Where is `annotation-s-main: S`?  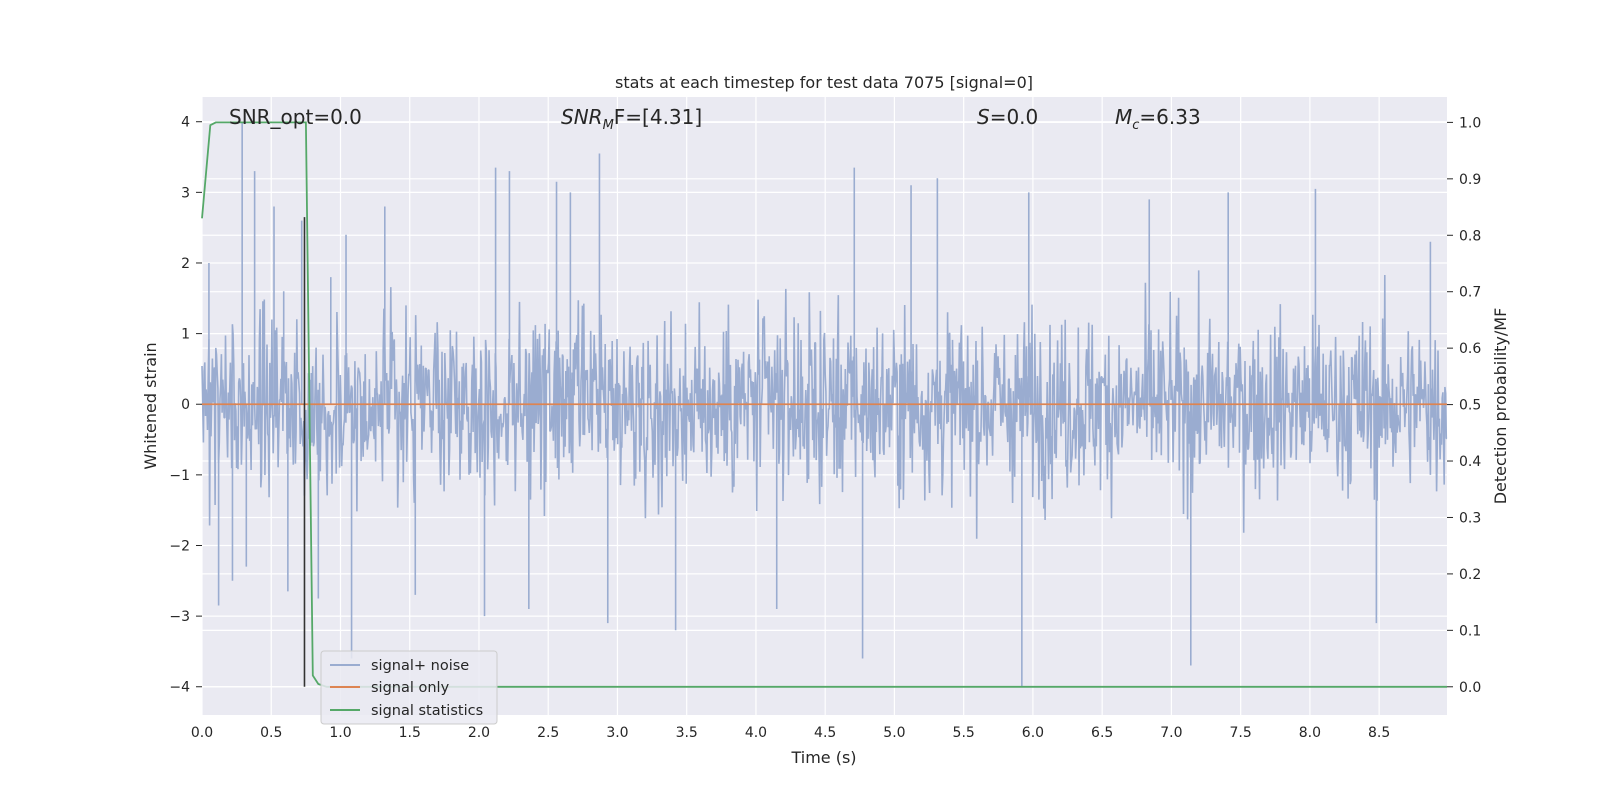
annotation-s-main: S is located at coordinates (983, 117).